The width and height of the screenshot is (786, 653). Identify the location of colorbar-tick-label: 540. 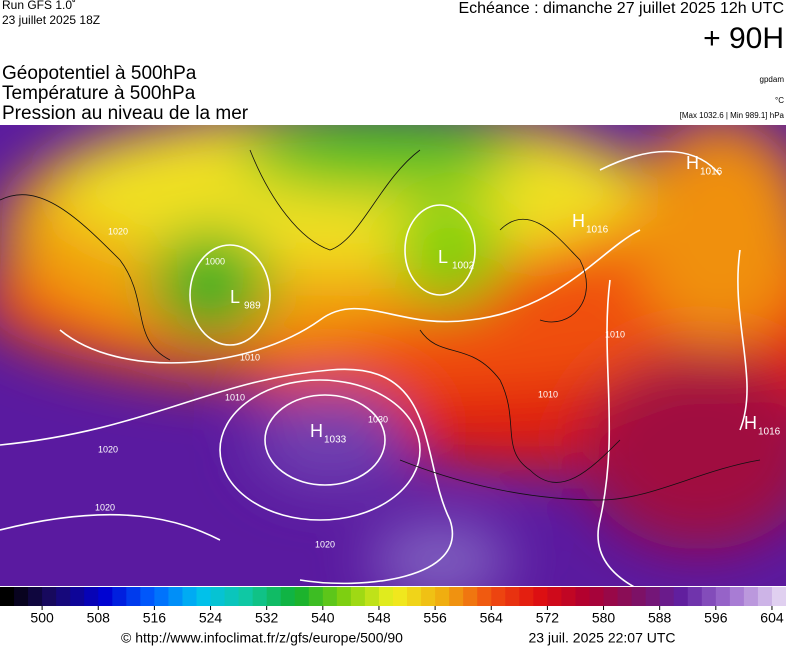
(323, 618).